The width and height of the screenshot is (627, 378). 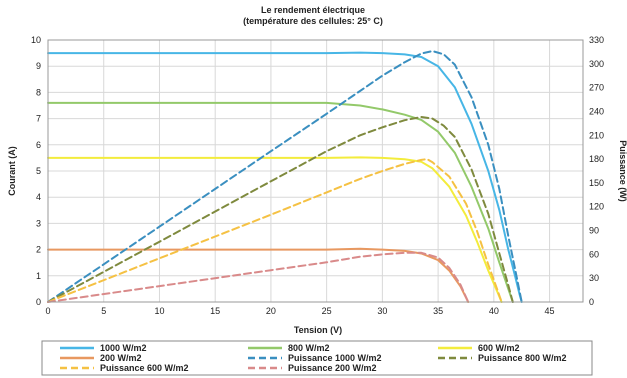 What do you see at coordinates (38, 145) in the screenshot?
I see `y-tick-label: 6` at bounding box center [38, 145].